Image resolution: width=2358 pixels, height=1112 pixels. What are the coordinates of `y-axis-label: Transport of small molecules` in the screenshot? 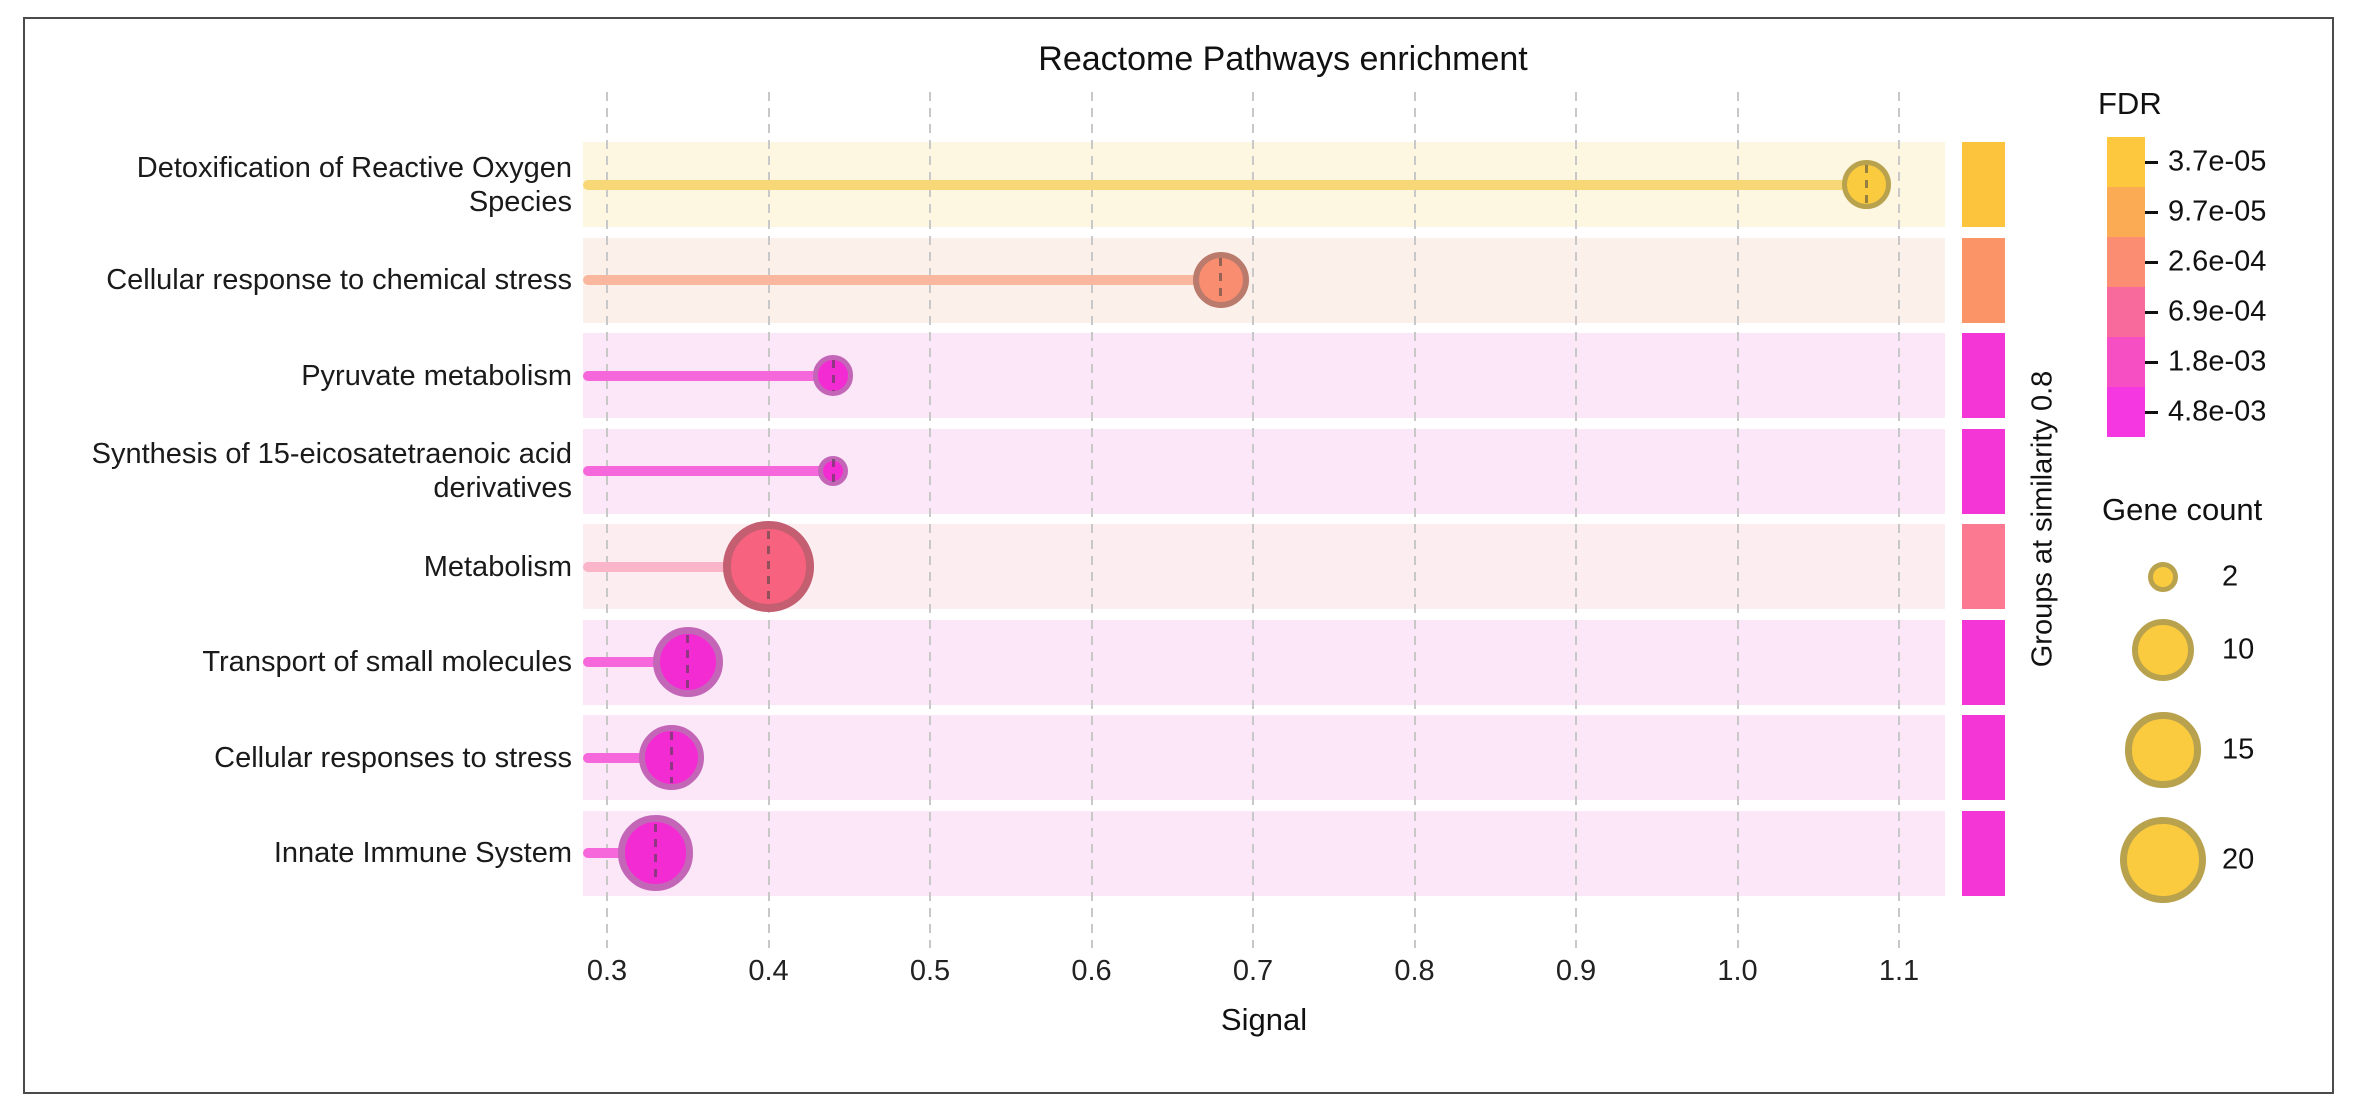 It's located at (387, 662).